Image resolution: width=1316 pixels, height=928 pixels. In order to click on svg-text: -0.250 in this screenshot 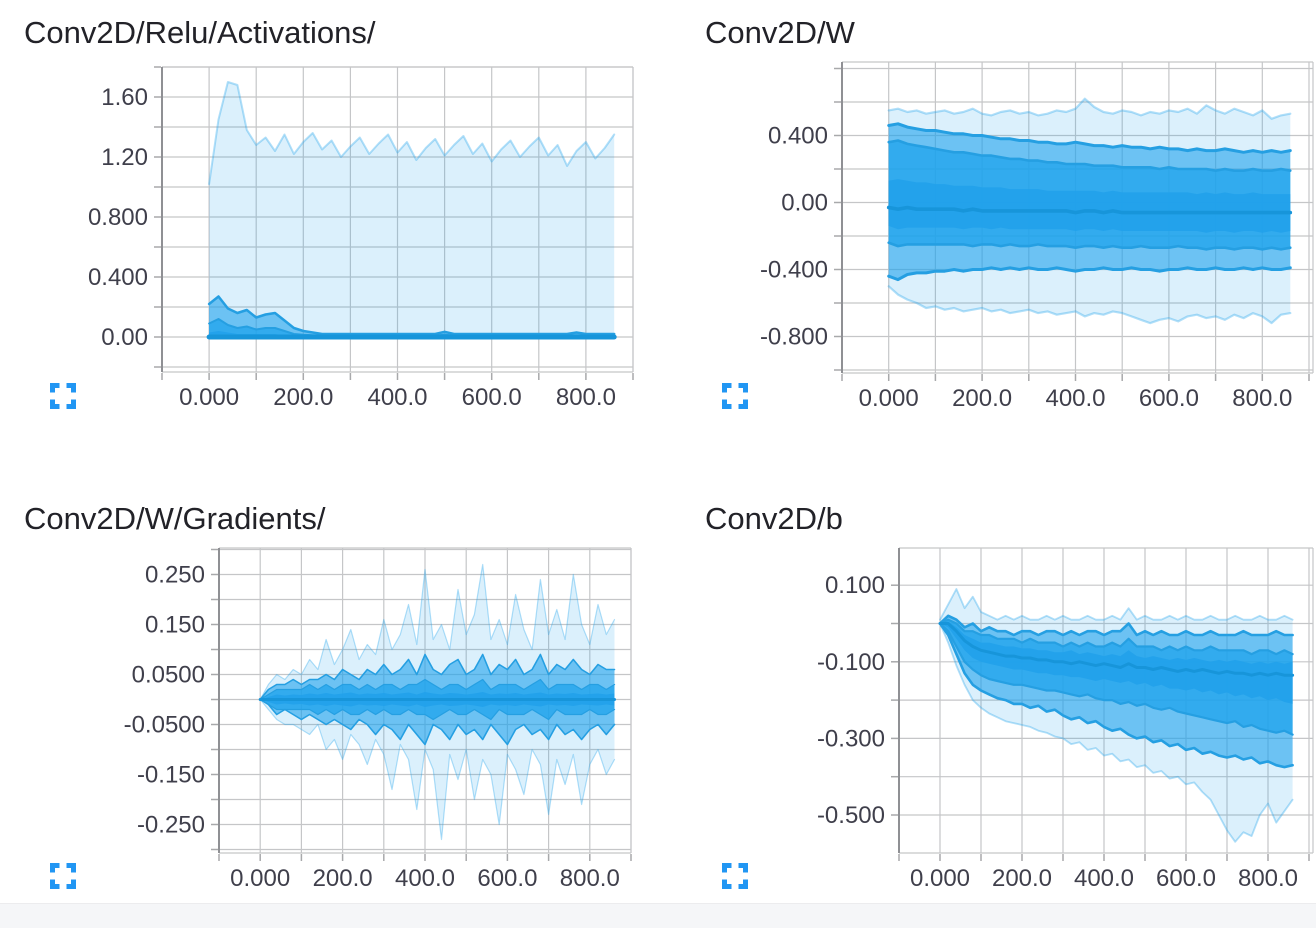, I will do `click(171, 825)`.